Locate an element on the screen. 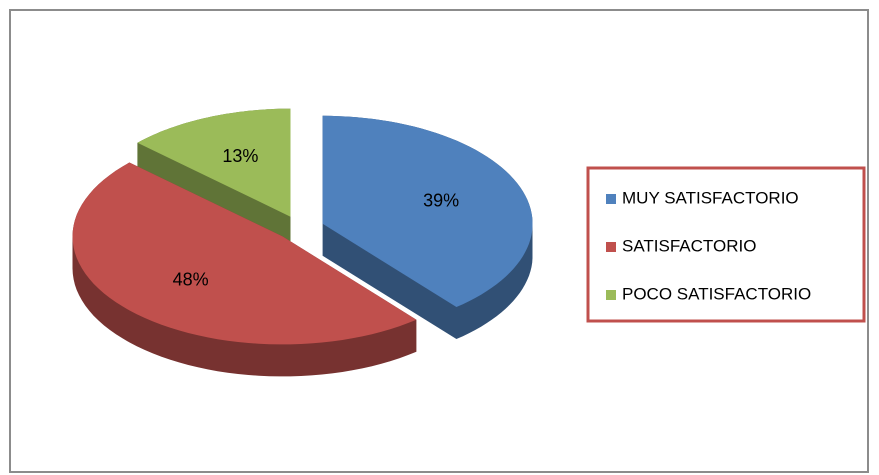  legend-box is located at coordinates (726, 244).